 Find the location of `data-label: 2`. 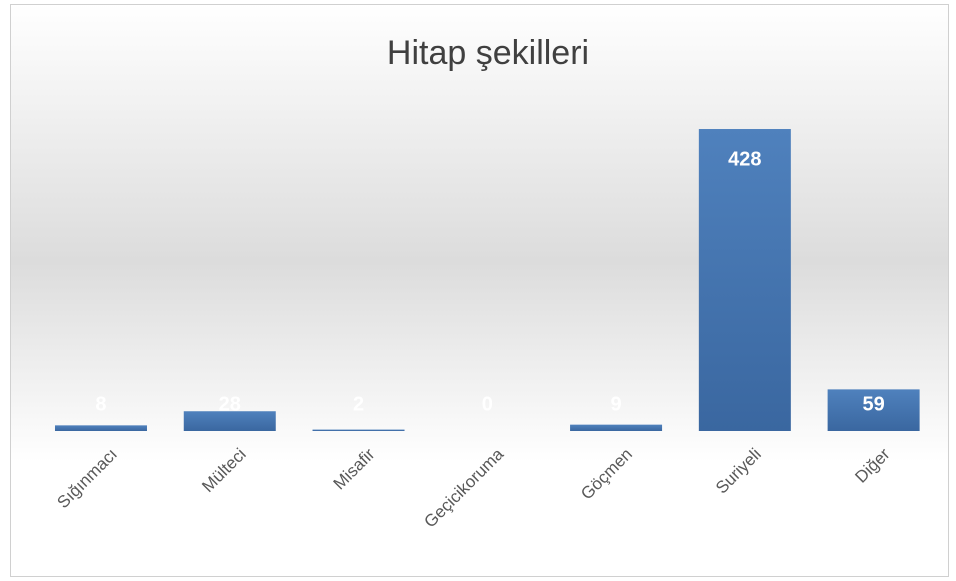

data-label: 2 is located at coordinates (358, 404).